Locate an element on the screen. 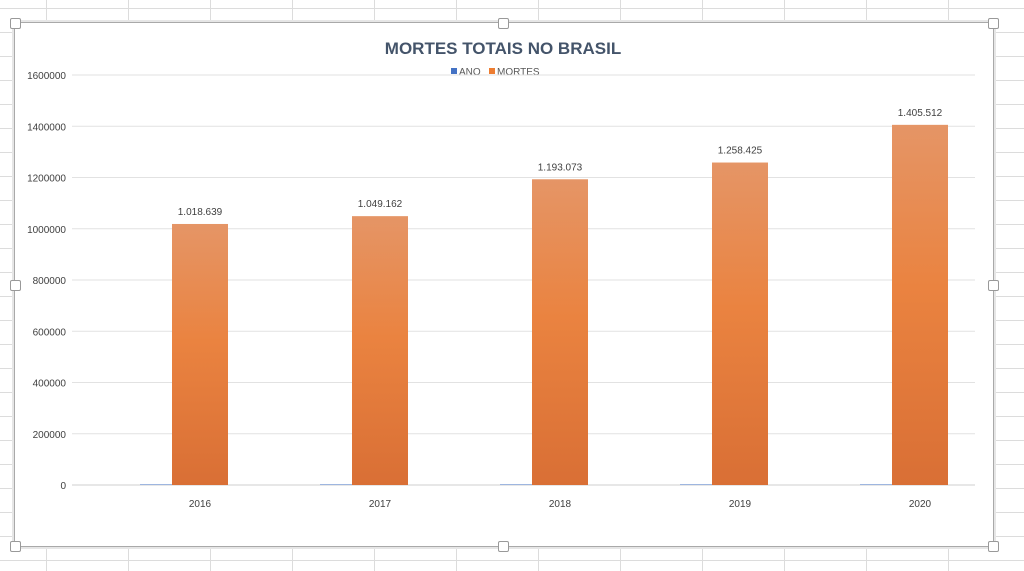  data-label: 1.049.162 is located at coordinates (380, 204).